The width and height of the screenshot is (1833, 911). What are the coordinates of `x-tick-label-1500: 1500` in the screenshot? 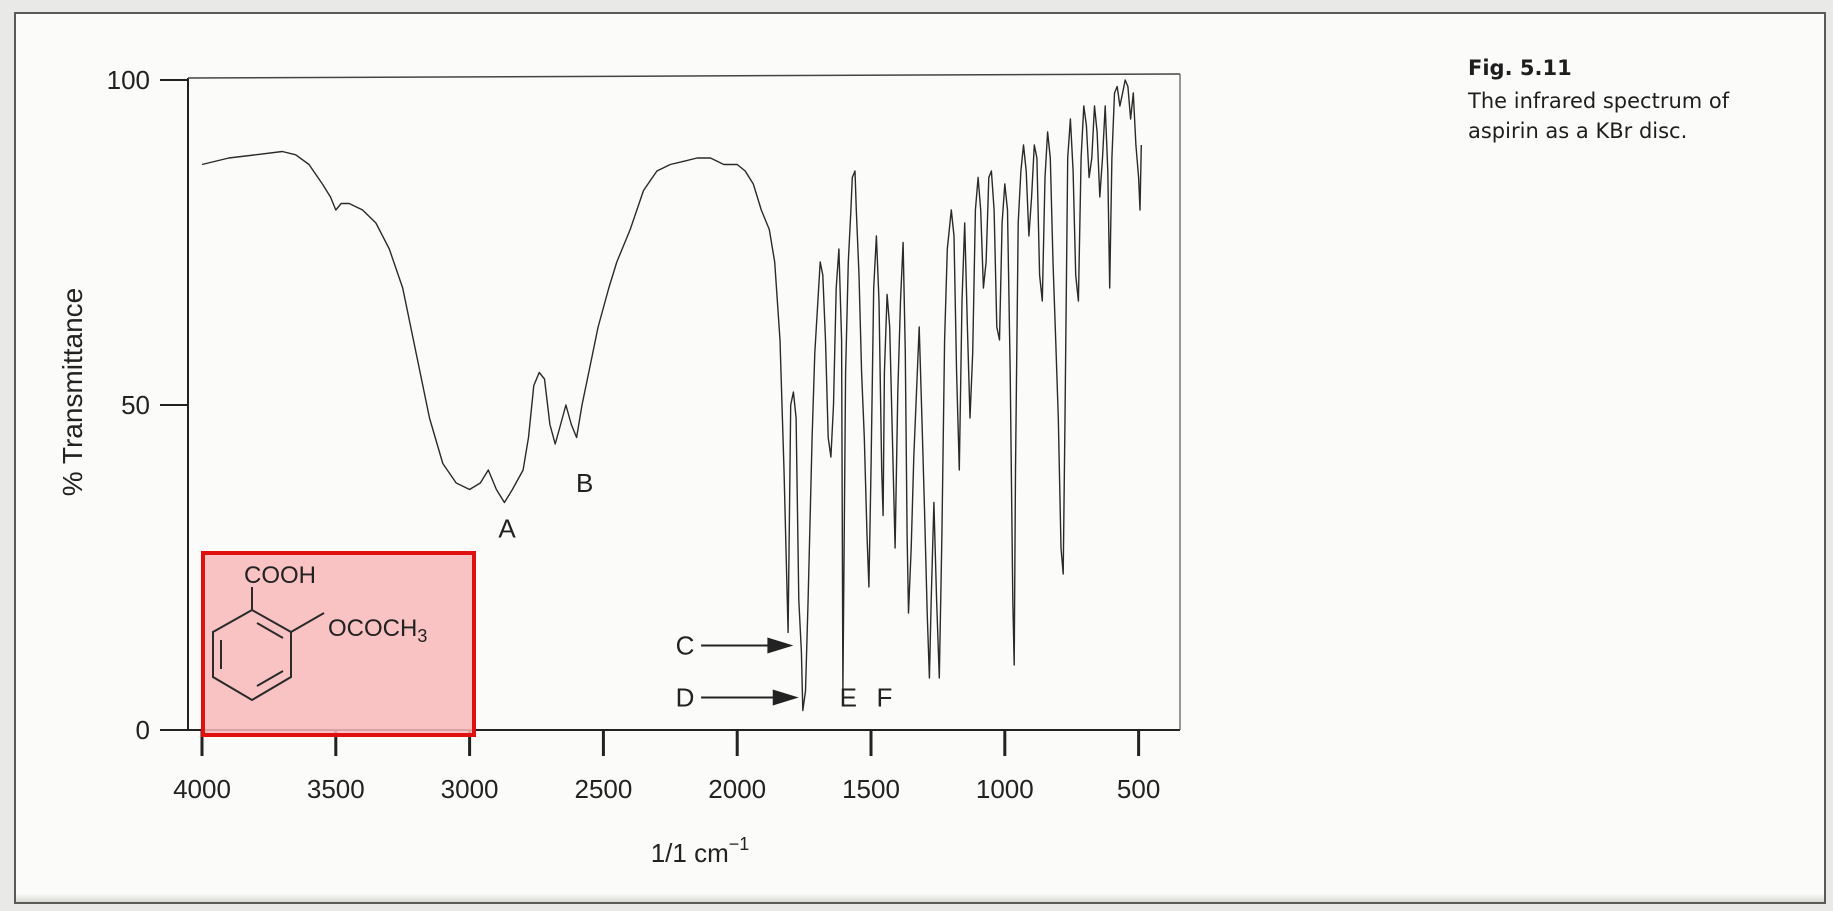 It's located at (871, 789).